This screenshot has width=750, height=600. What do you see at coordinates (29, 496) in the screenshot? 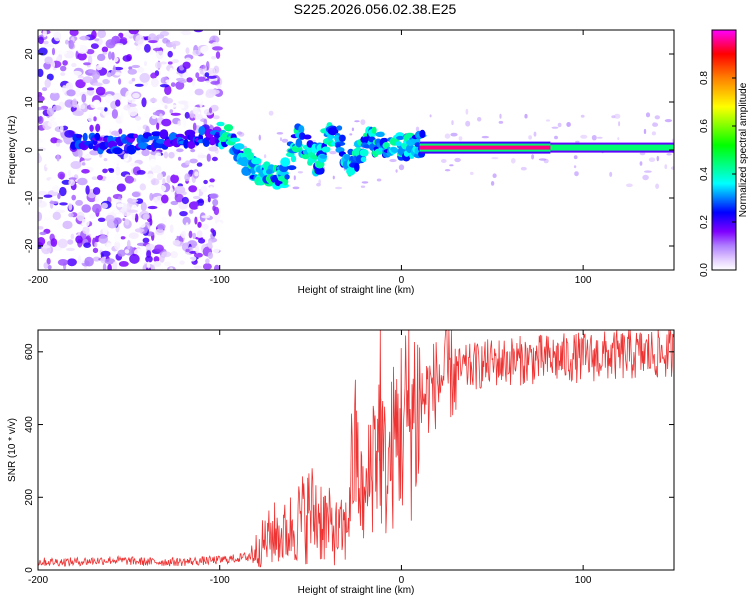
I see `y-tick-label: 200` at bounding box center [29, 496].